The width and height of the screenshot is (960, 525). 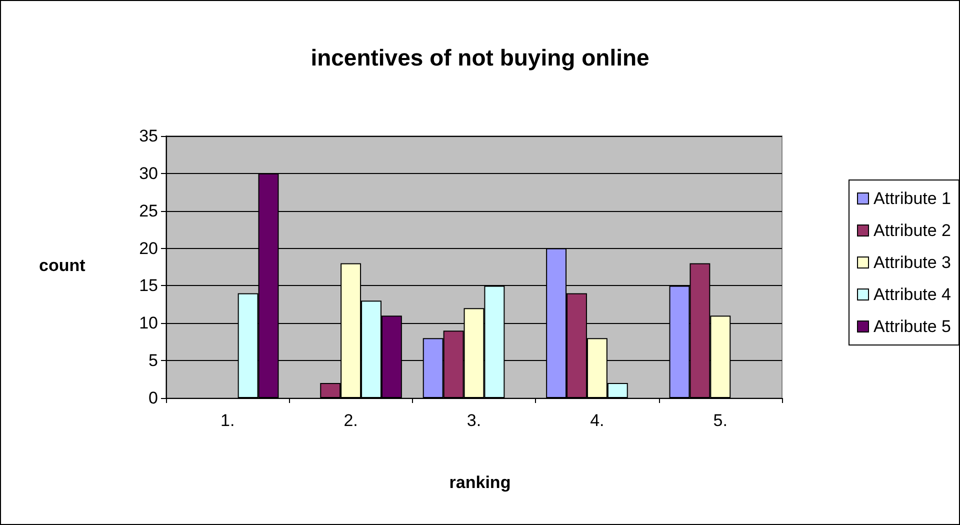 I want to click on y-axis-title: count, so click(x=62, y=265).